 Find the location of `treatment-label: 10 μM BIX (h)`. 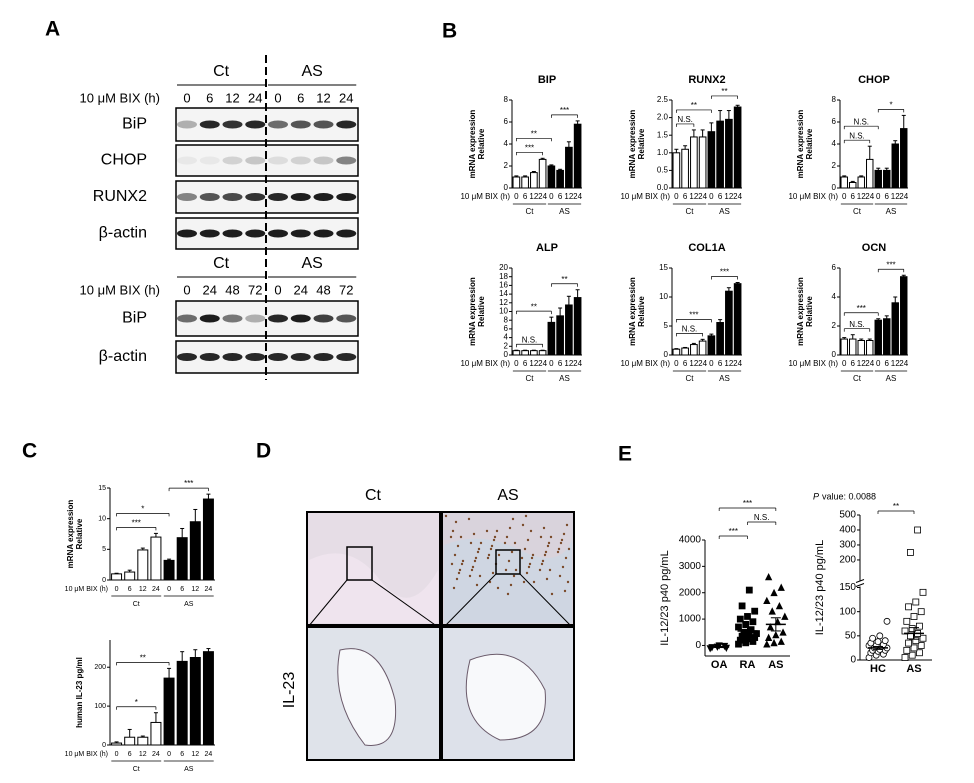

treatment-label: 10 μM BIX (h) is located at coordinates (485, 363).